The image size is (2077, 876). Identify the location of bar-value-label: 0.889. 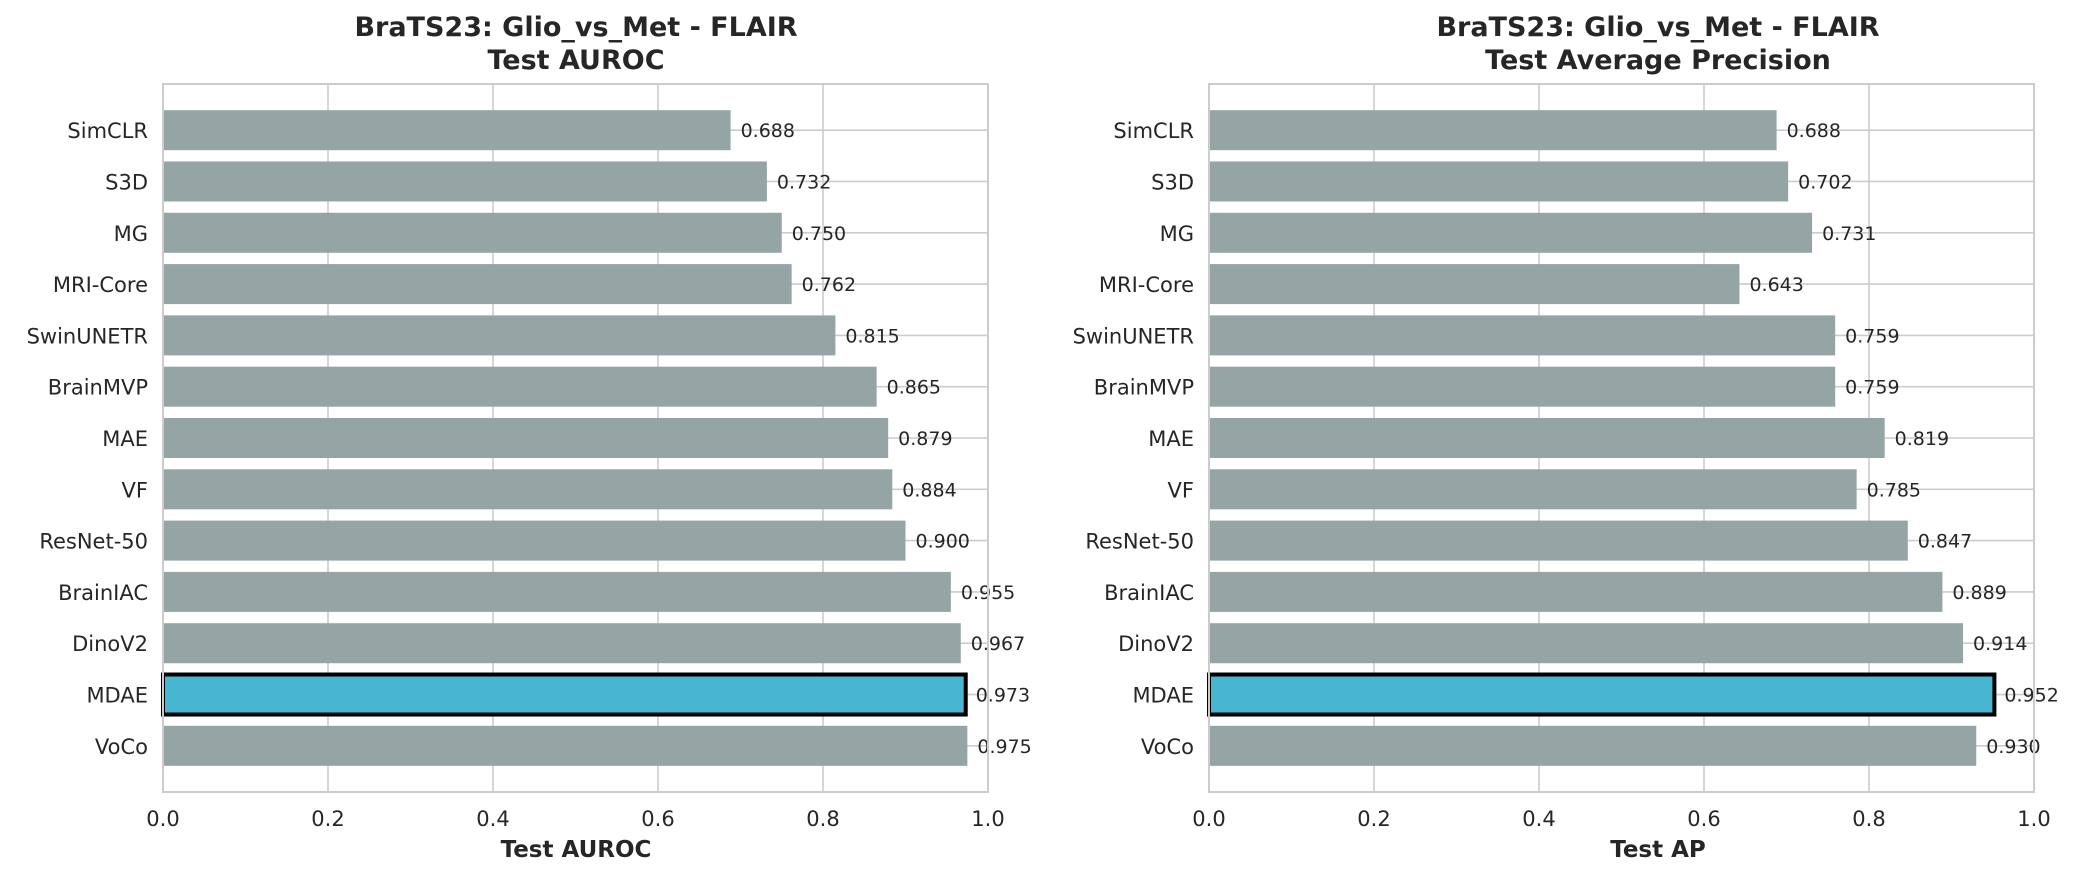
(1979, 593).